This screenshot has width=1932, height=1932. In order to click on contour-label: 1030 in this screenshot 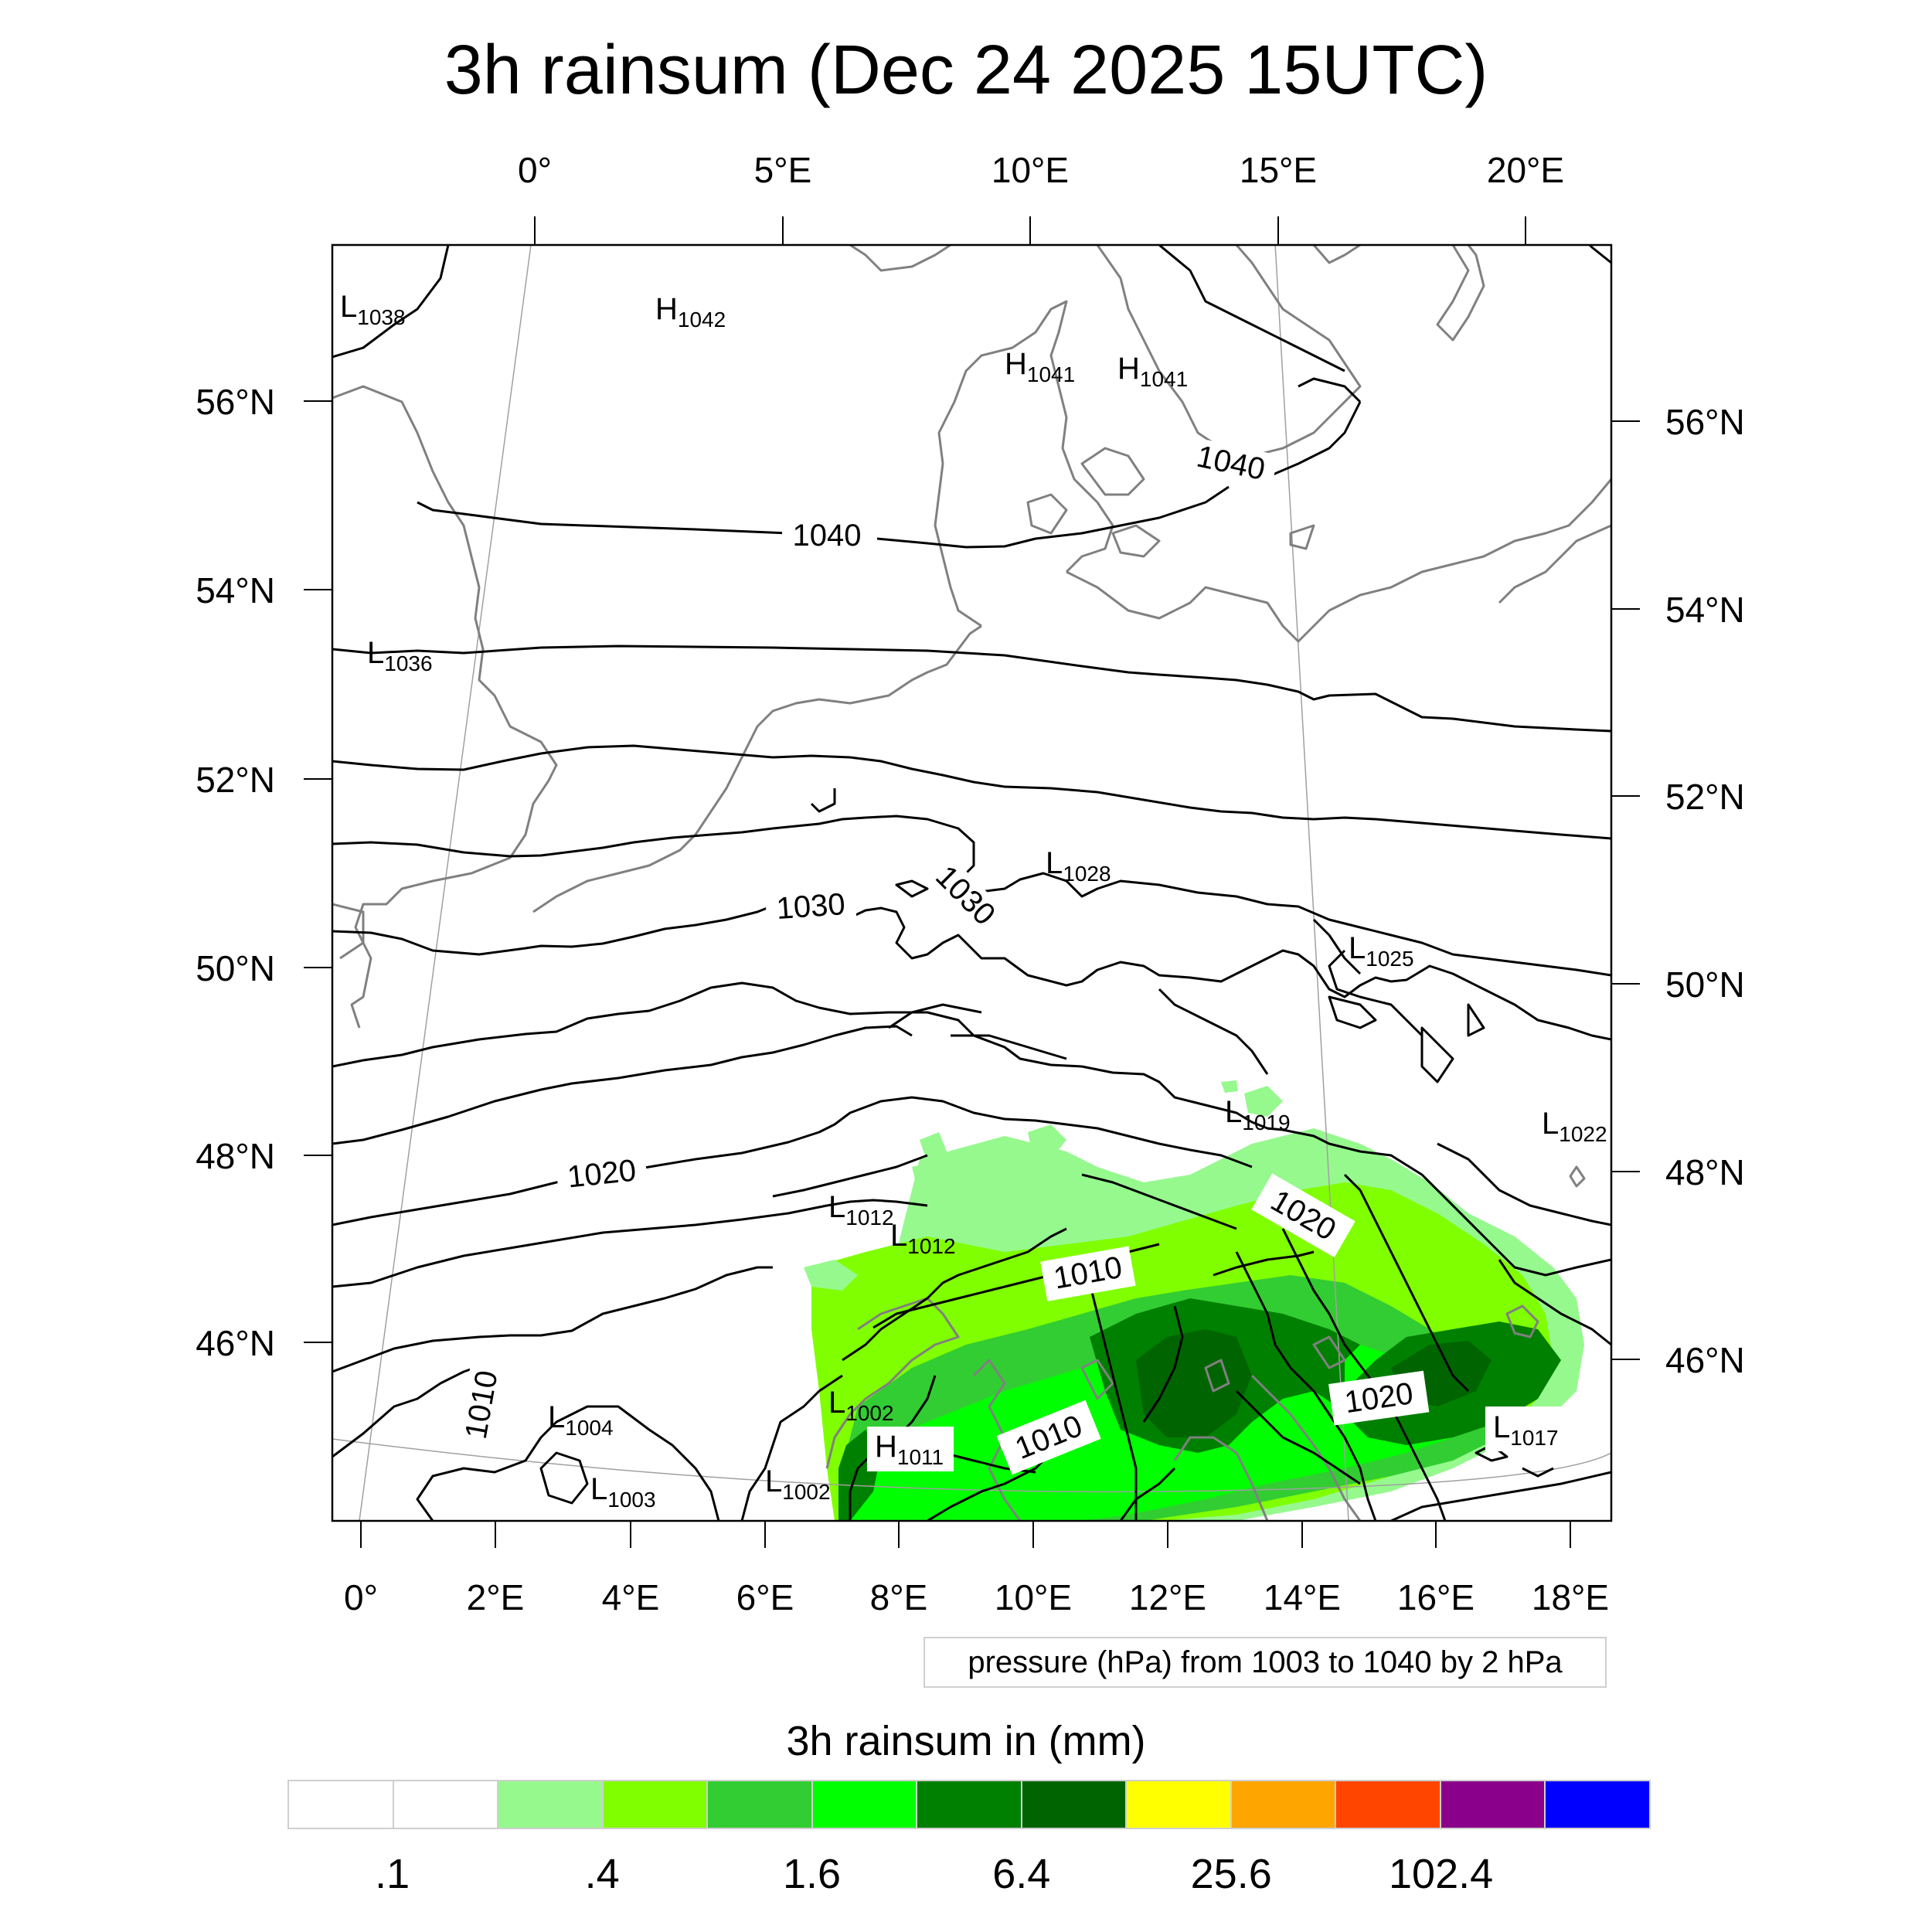, I will do `click(811, 907)`.